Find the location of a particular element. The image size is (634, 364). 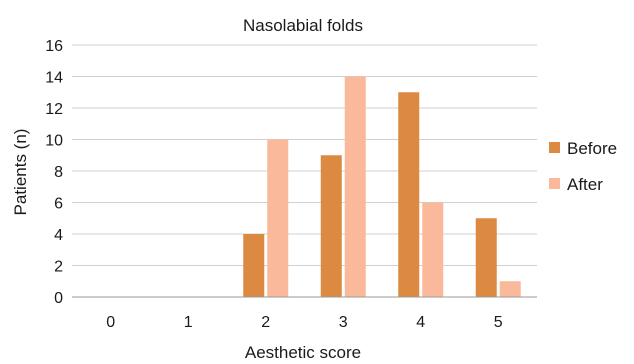

y-axis-label: Patients (n) is located at coordinates (20, 172).